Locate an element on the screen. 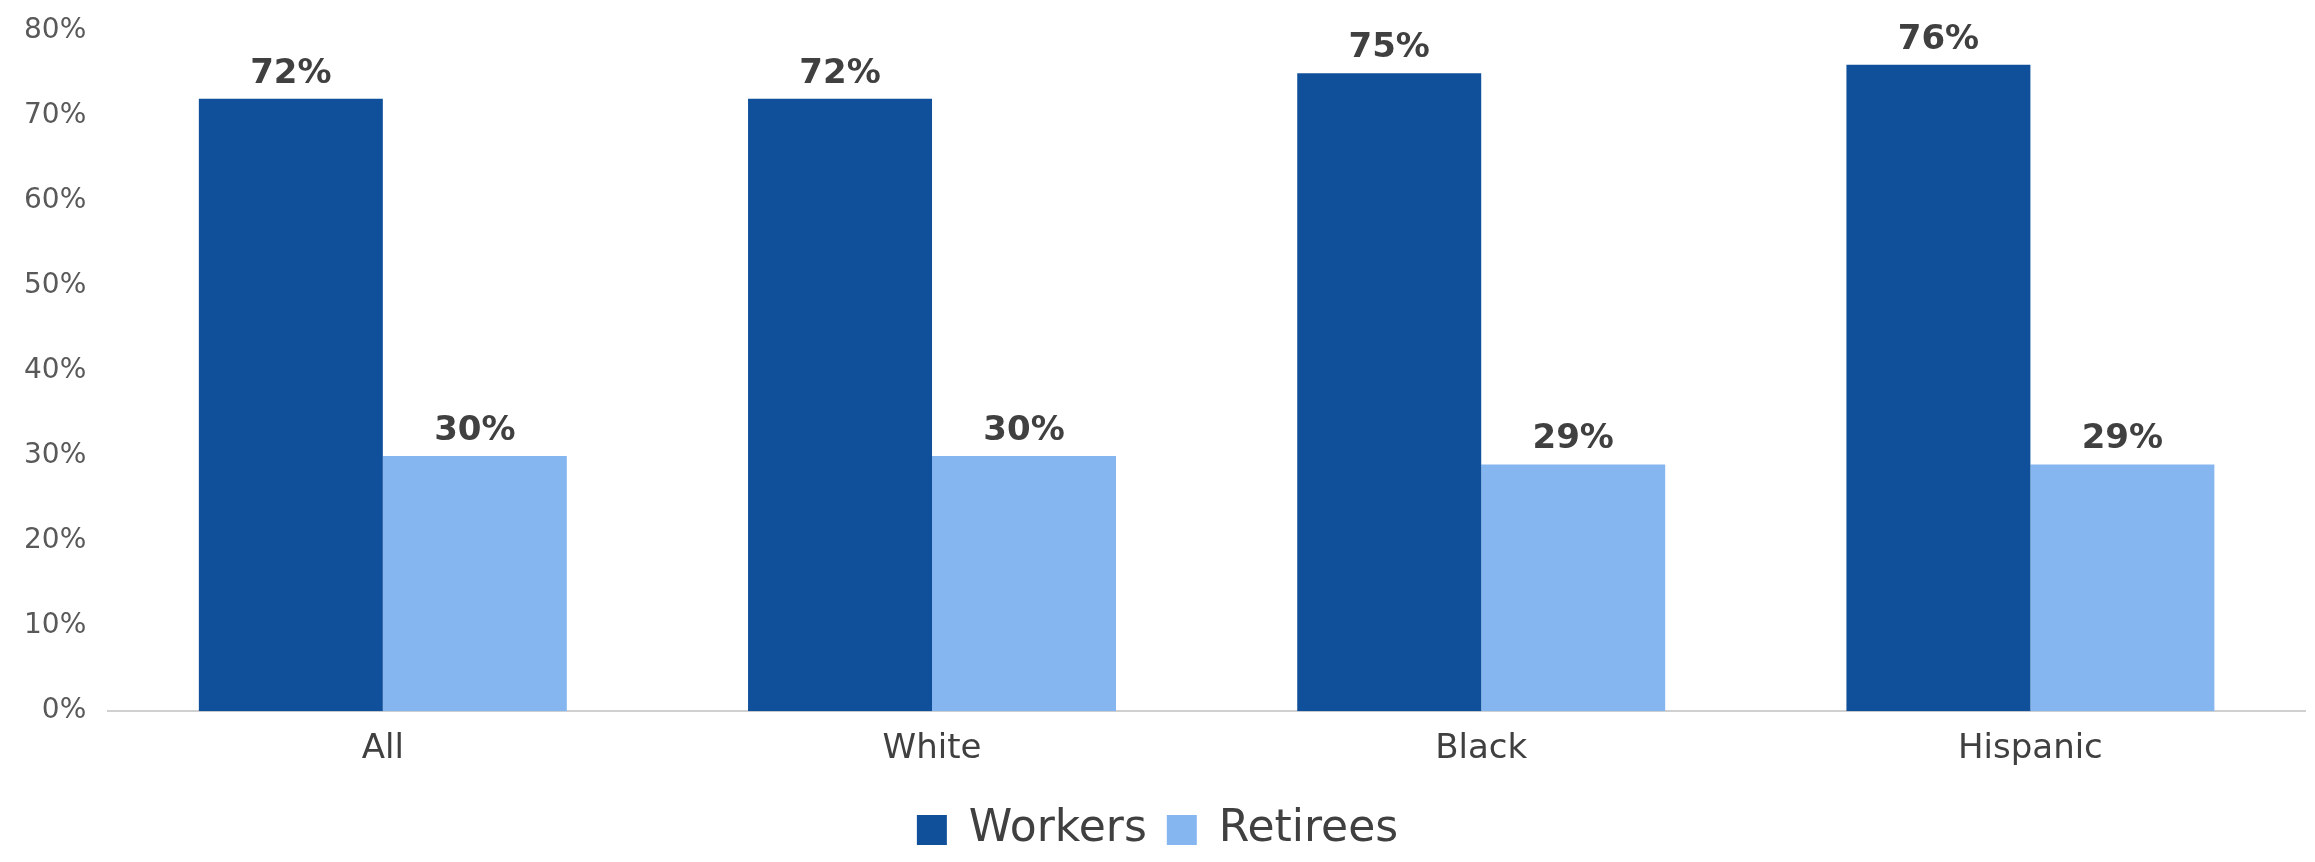 The image size is (2315, 862). y-tick-label: 50% is located at coordinates (55, 284).